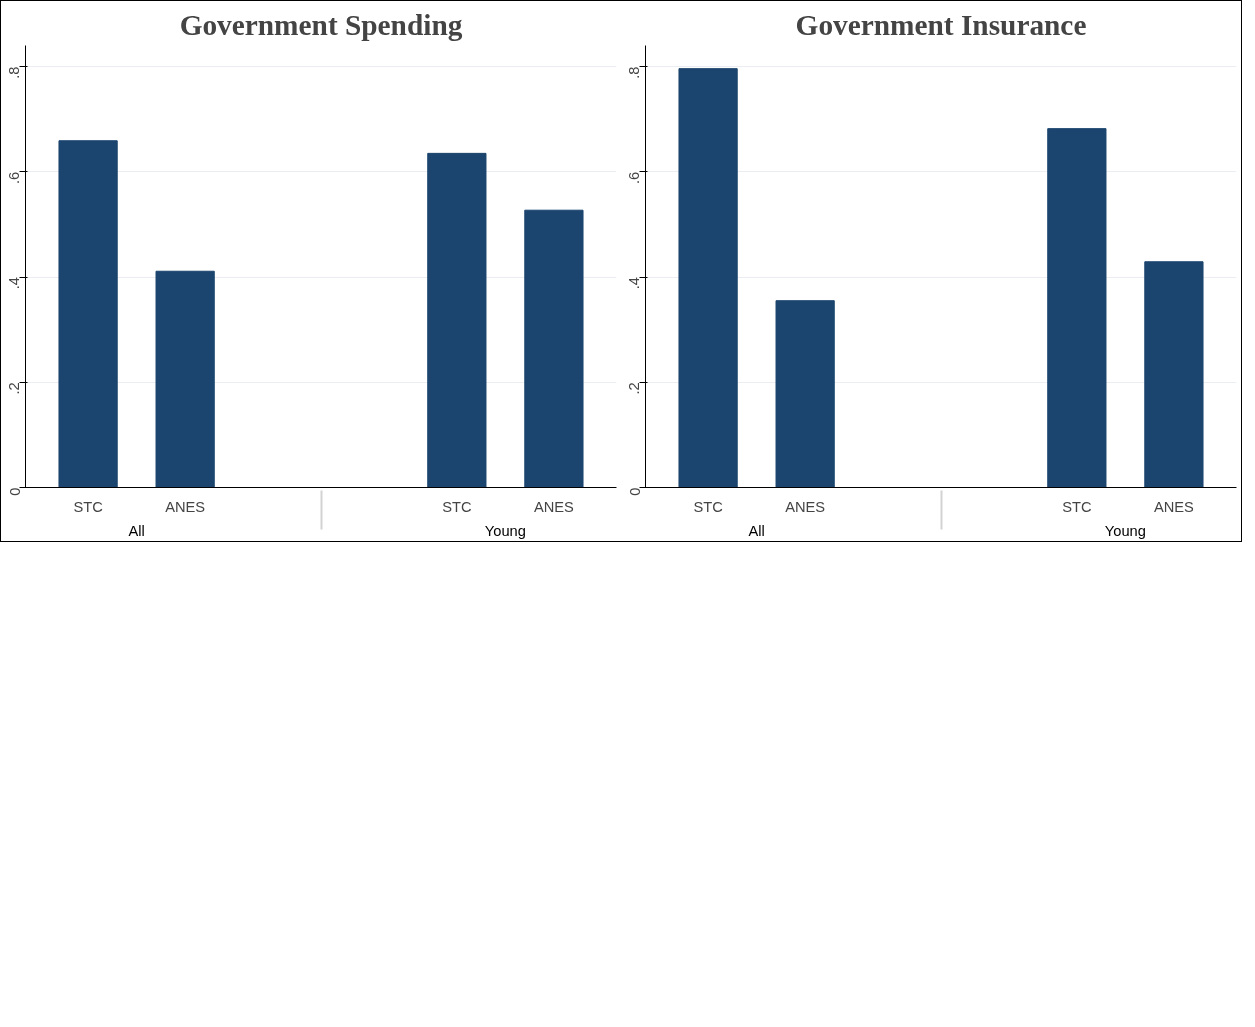  What do you see at coordinates (941, 24) in the screenshot?
I see `chart-title: Government Insurance` at bounding box center [941, 24].